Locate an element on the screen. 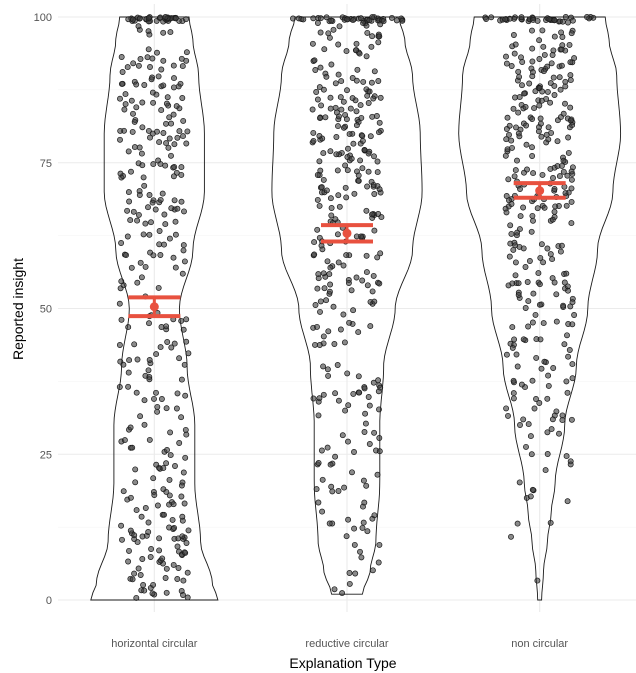 This screenshot has height=673, width=636. mean-ci-markers is located at coordinates (347, 250).